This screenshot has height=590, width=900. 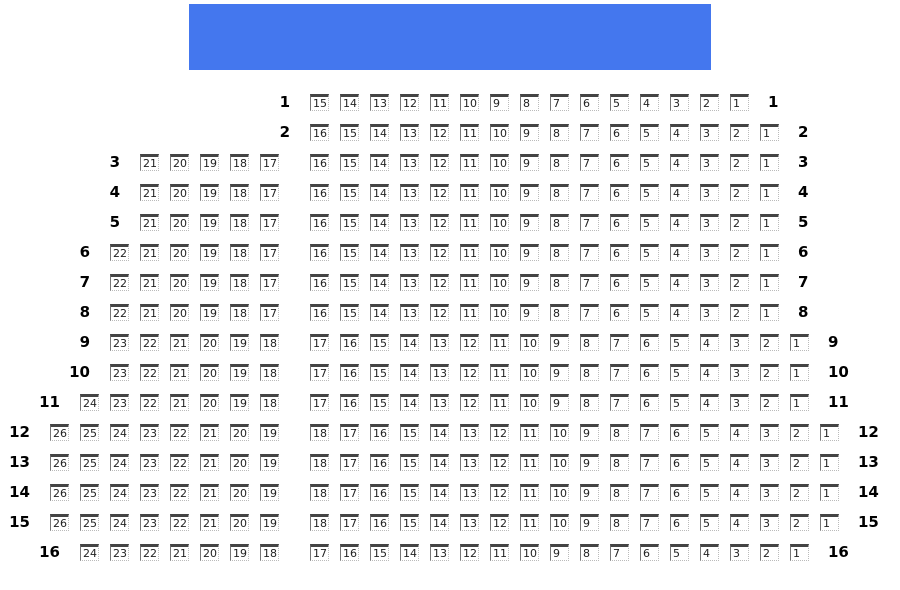 I want to click on seat: 24, so click(x=89, y=402).